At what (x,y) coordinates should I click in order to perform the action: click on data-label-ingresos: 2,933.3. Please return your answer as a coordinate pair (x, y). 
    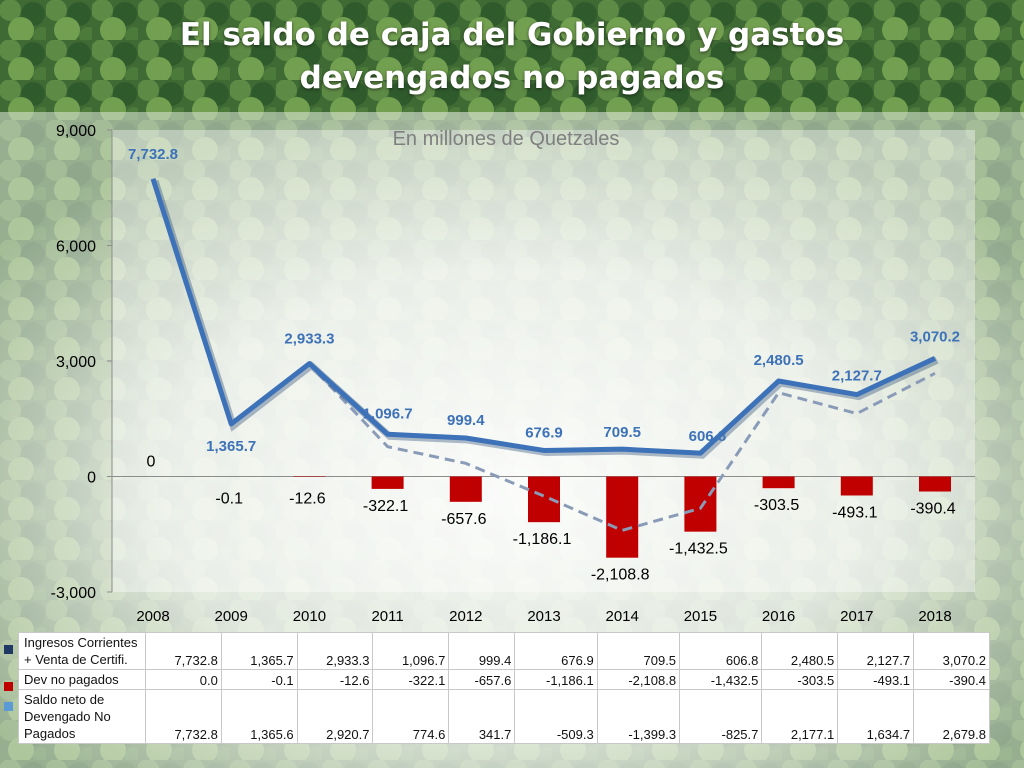
    Looking at the image, I should click on (309, 339).